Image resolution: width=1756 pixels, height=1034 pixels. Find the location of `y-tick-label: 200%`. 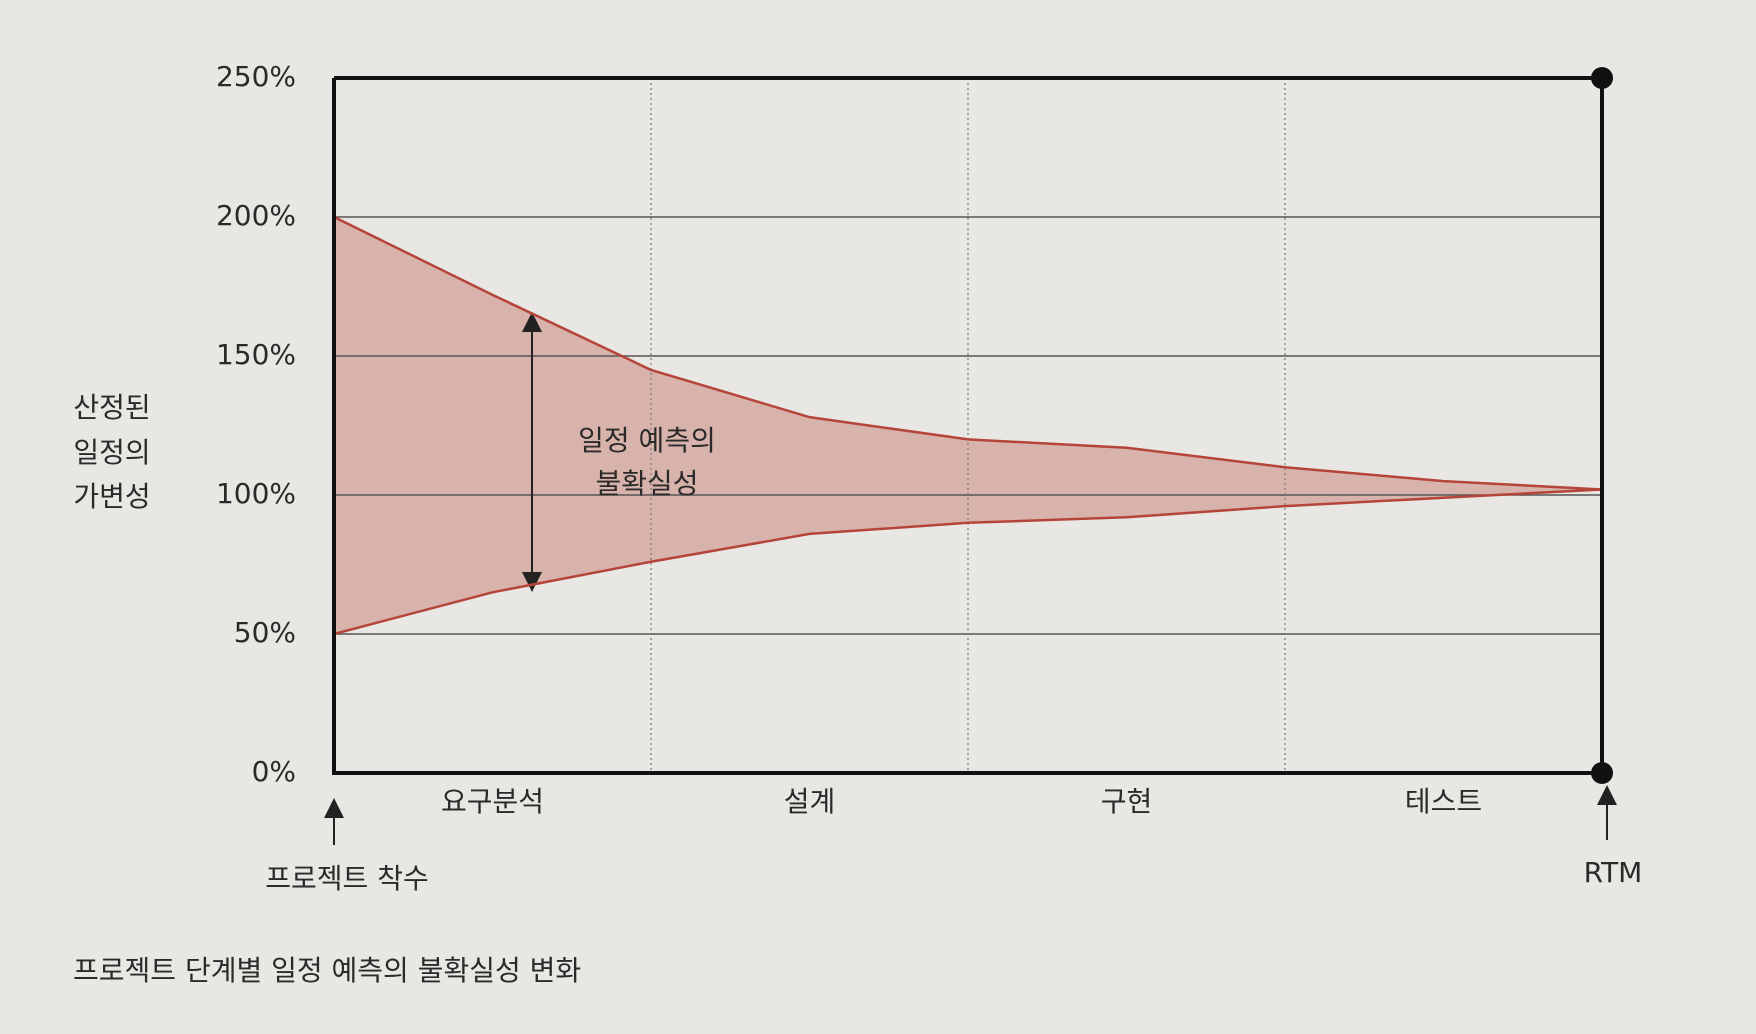

y-tick-label: 200% is located at coordinates (256, 215).